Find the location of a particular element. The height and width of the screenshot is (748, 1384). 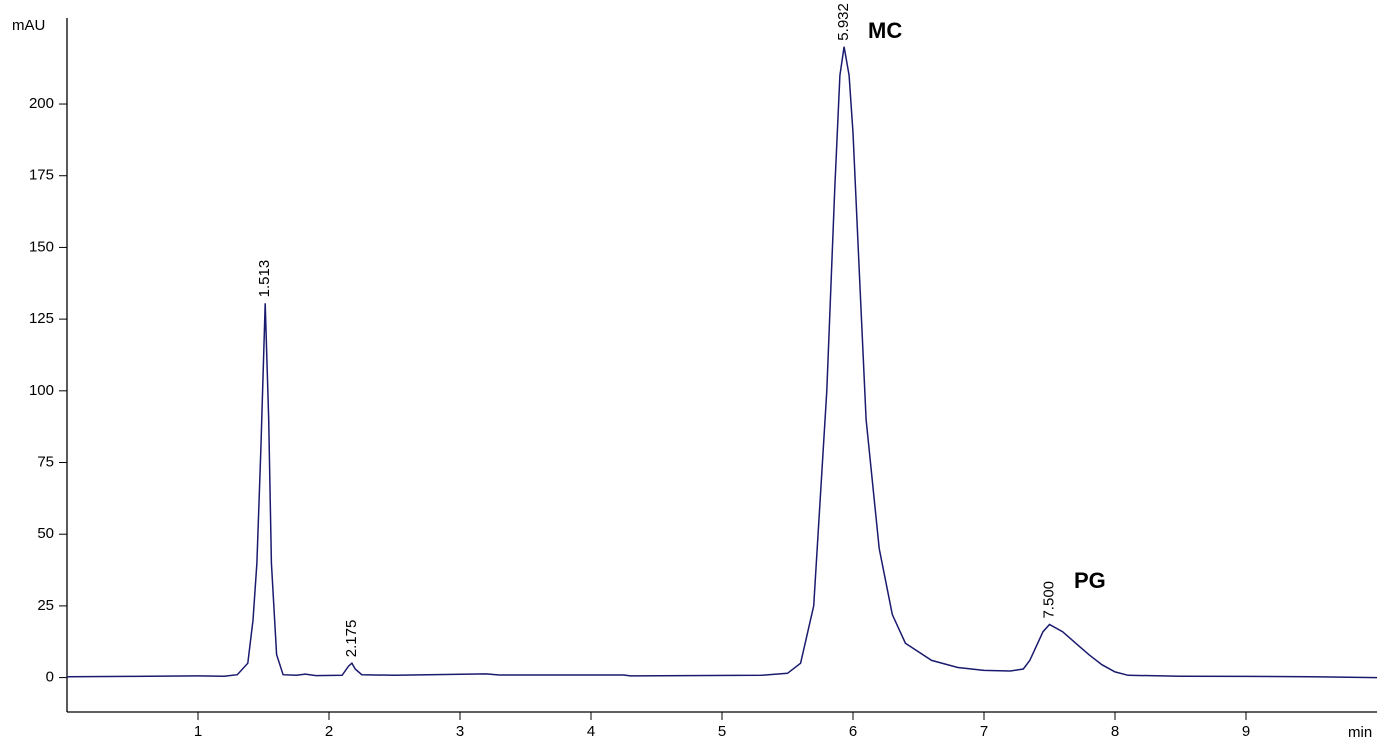

peak-label: 7.500 is located at coordinates (1048, 600).